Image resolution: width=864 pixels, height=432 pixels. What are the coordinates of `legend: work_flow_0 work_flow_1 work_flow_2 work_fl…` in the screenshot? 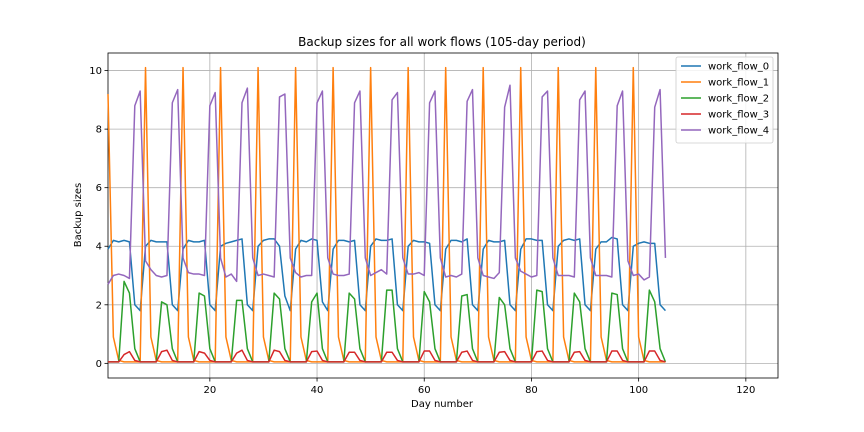 It's located at (724, 100).